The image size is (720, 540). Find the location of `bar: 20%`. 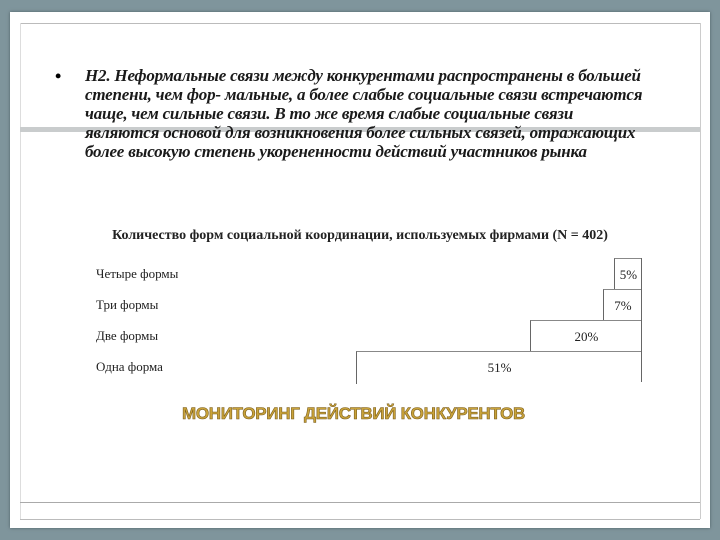

bar: 20% is located at coordinates (585, 335).